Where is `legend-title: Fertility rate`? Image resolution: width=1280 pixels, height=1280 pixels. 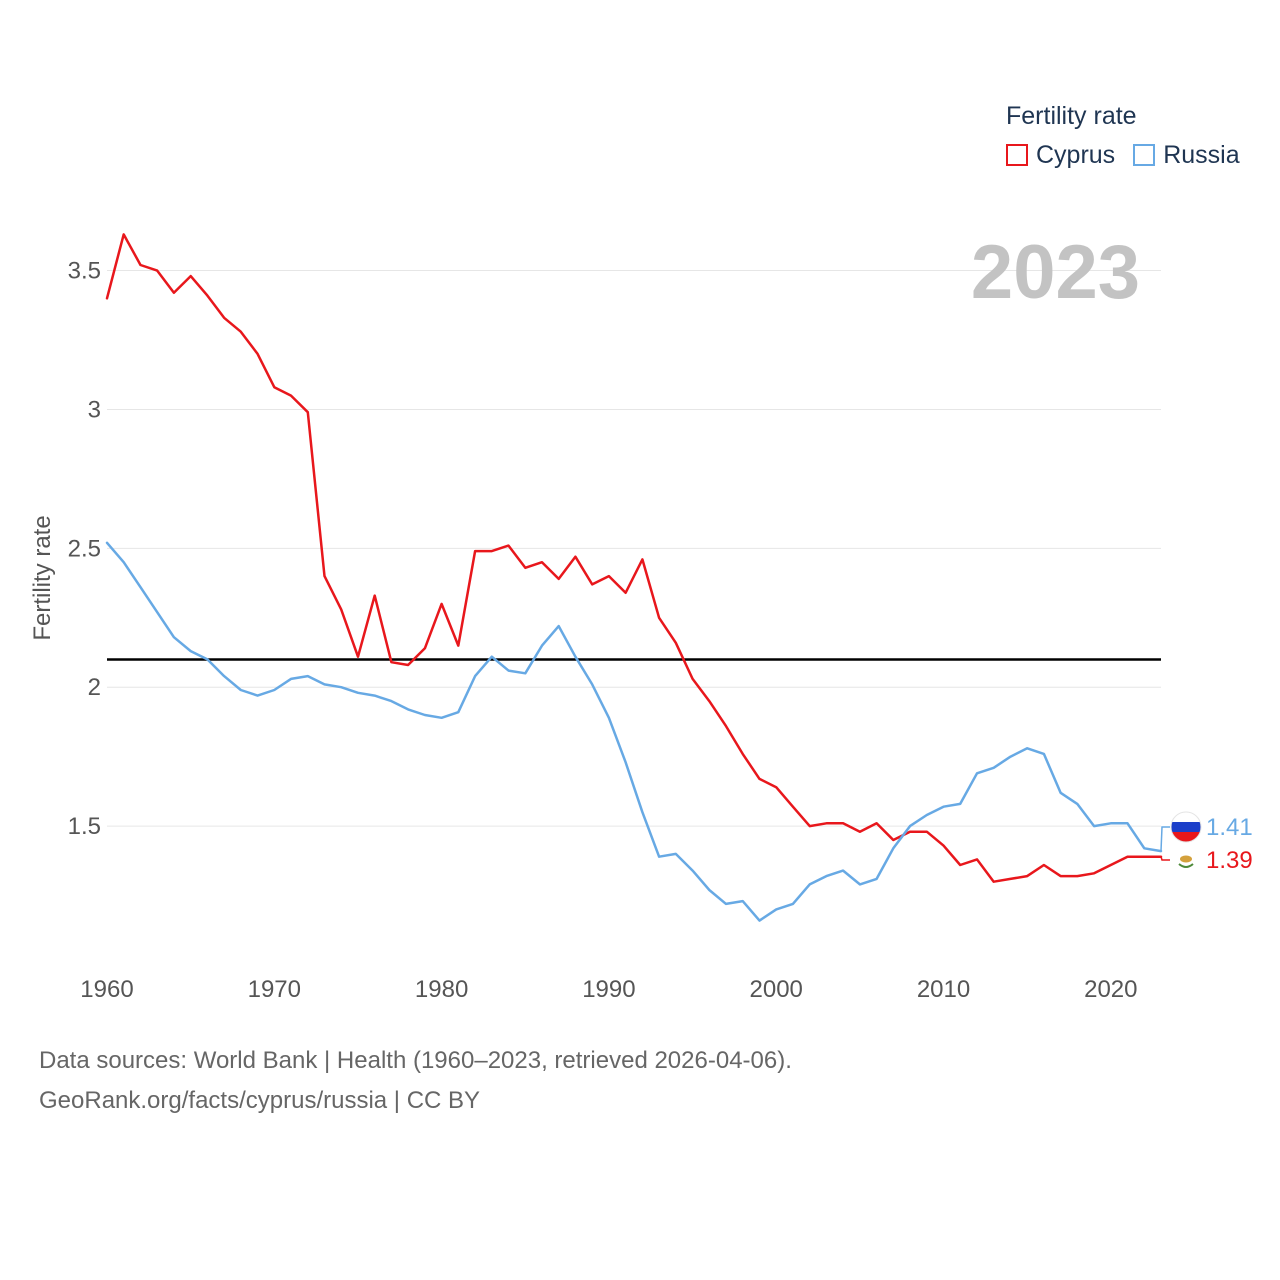 legend-title: Fertility rate is located at coordinates (1071, 116).